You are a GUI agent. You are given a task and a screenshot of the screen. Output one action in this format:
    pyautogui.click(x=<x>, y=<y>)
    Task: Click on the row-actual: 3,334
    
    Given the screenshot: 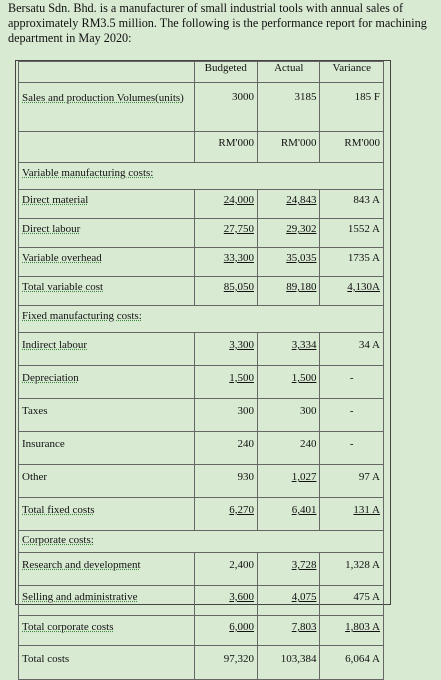 What is the action you would take?
    pyautogui.click(x=289, y=349)
    